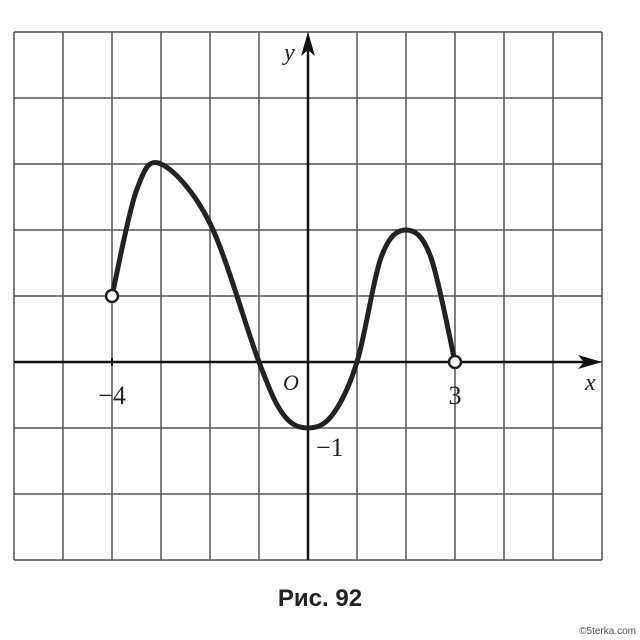 This screenshot has height=640, width=640. Describe the element at coordinates (590, 362) in the screenshot. I see `x-axis-arrow` at that location.